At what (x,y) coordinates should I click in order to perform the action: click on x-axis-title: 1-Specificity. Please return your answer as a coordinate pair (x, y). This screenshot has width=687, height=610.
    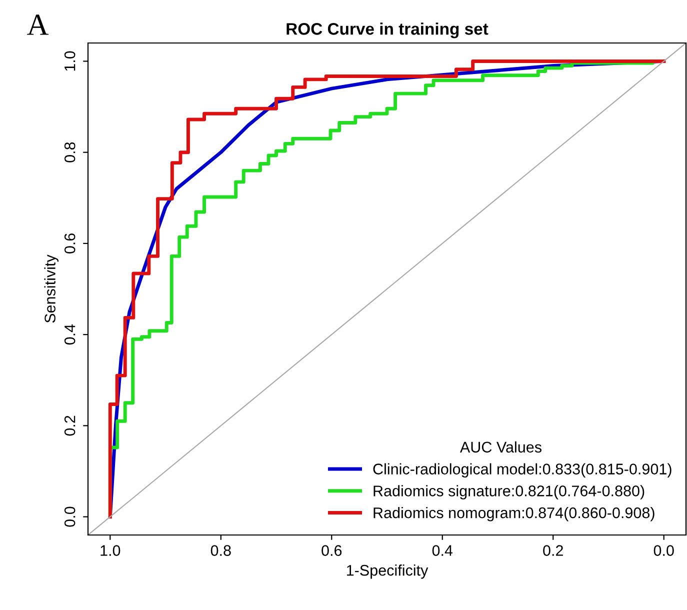
    Looking at the image, I should click on (387, 571).